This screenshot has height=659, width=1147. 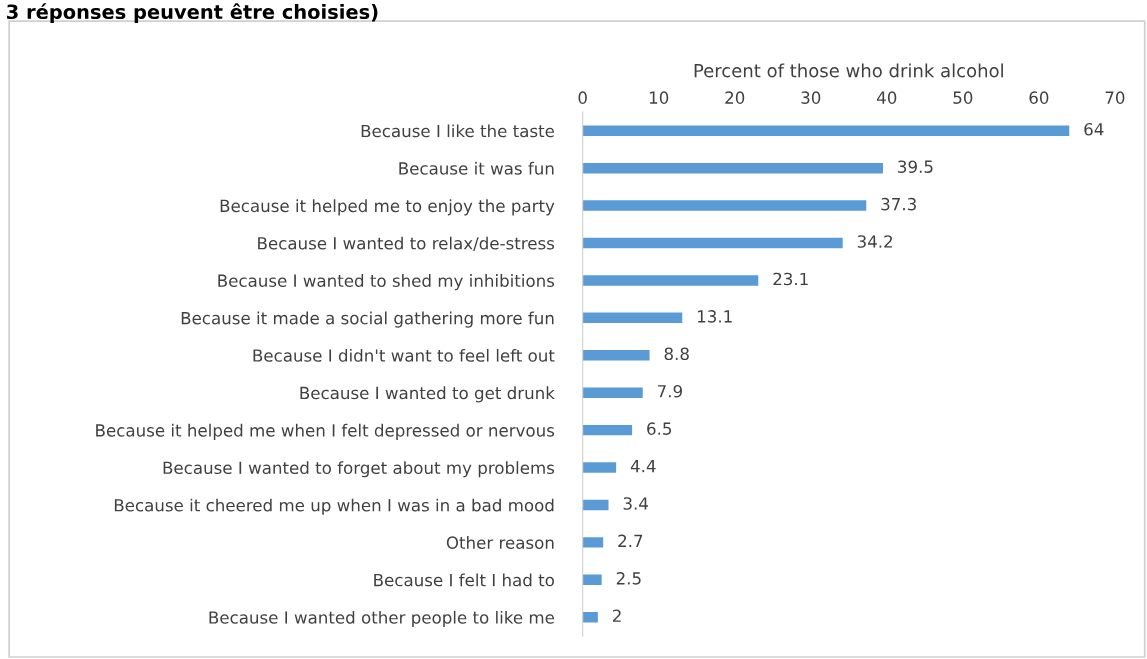 What do you see at coordinates (386, 282) in the screenshot?
I see `y-tick-label: Because I wanted to shed my inhibitions` at bounding box center [386, 282].